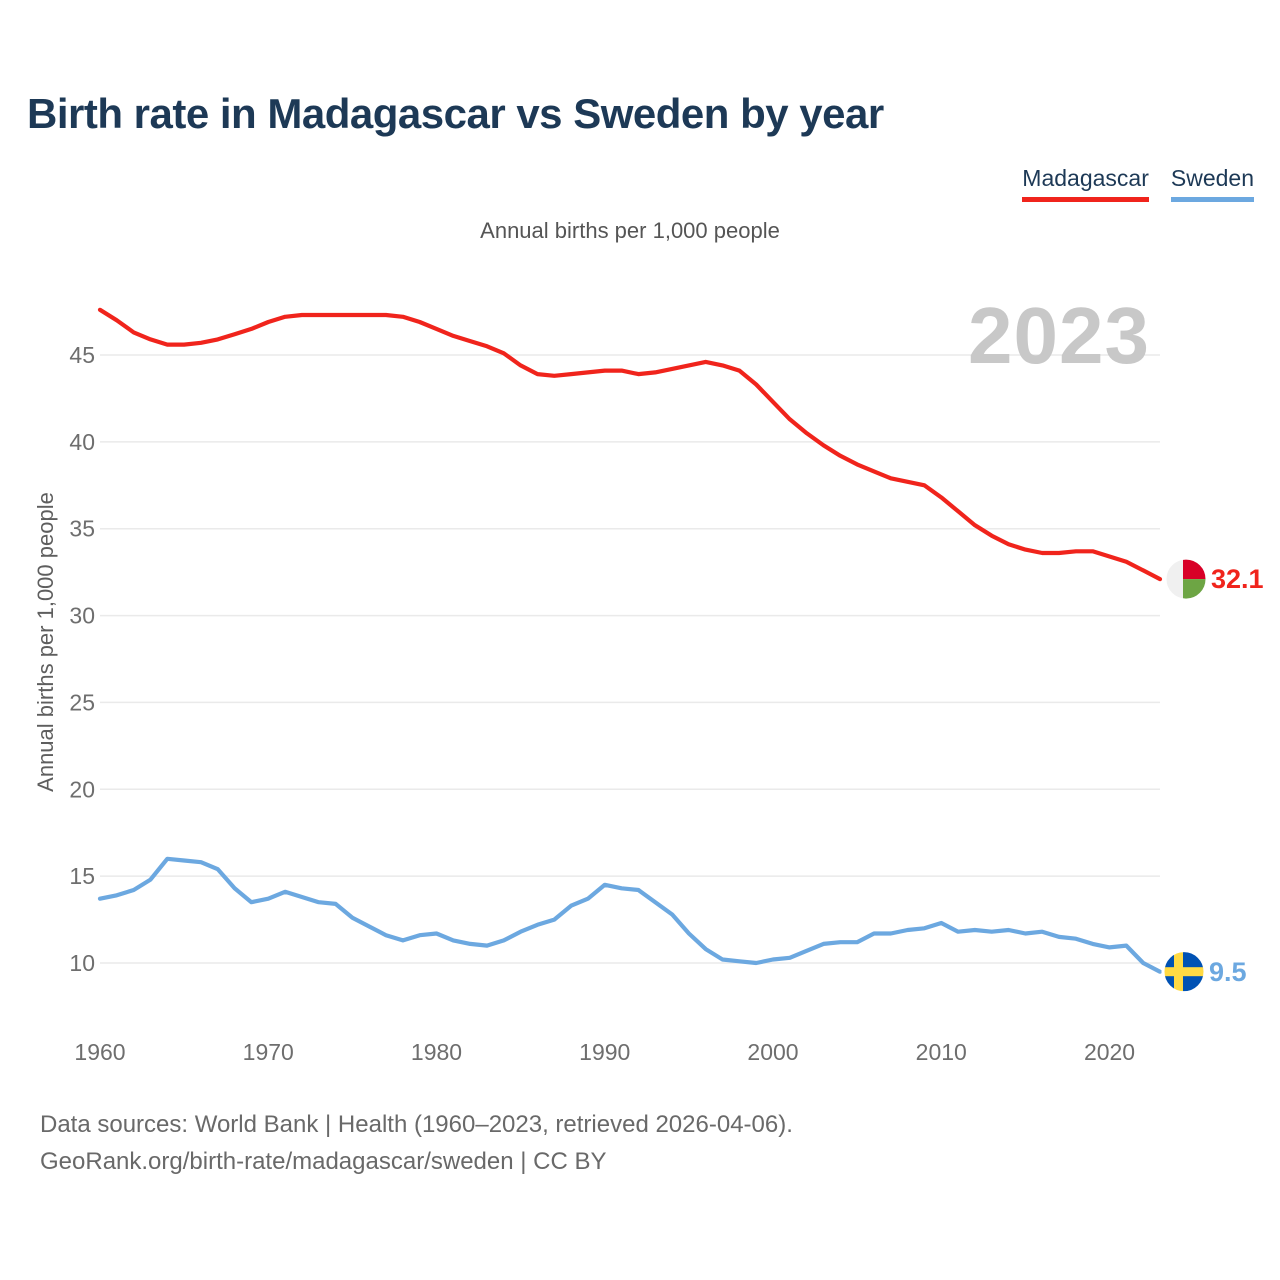 This screenshot has height=1280, width=1280. Describe the element at coordinates (1185, 775) in the screenshot. I see `flag-markers` at that location.